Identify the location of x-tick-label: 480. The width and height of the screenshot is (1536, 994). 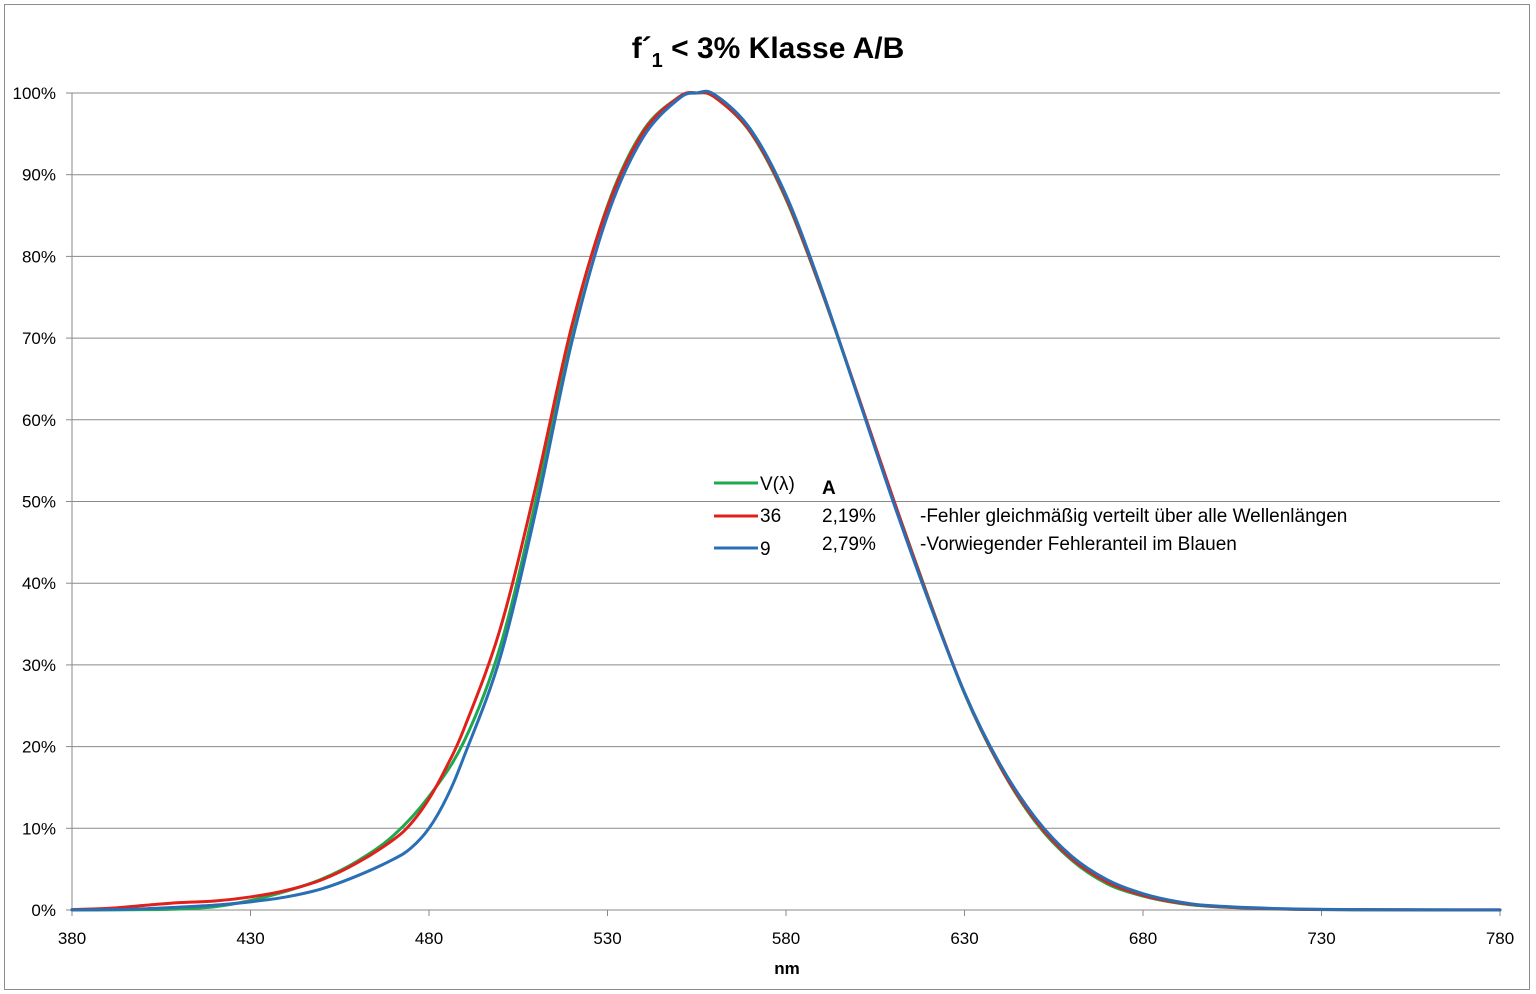
(429, 938).